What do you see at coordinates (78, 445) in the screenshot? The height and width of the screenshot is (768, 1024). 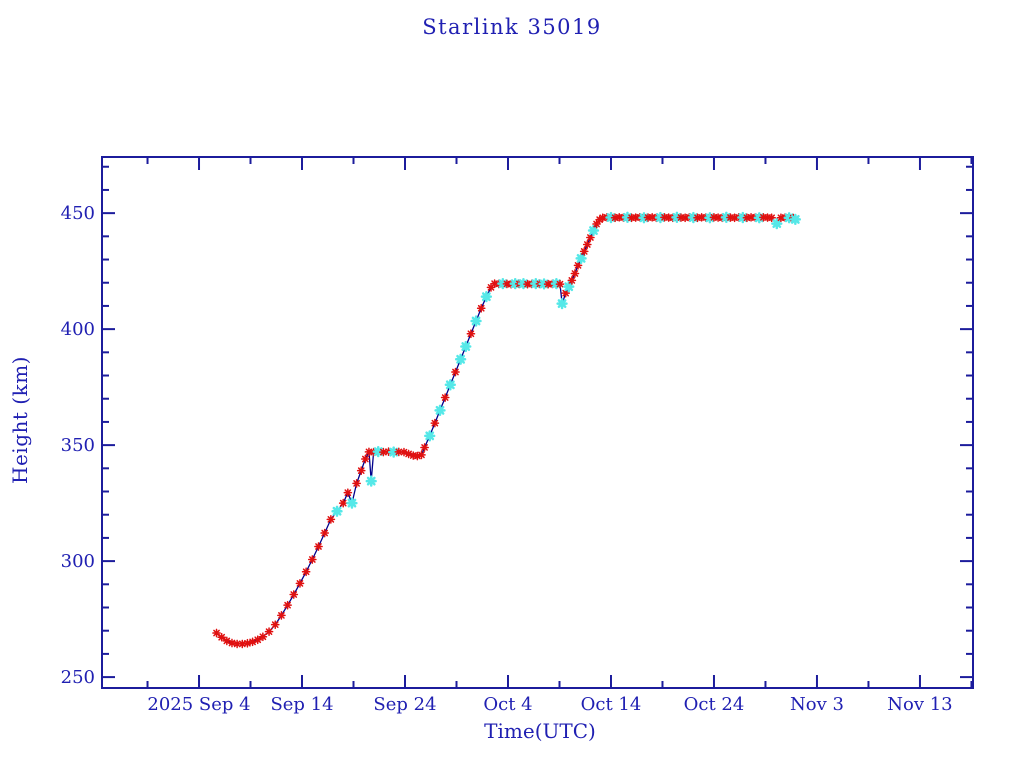 I see `y-tick-label: 350` at bounding box center [78, 445].